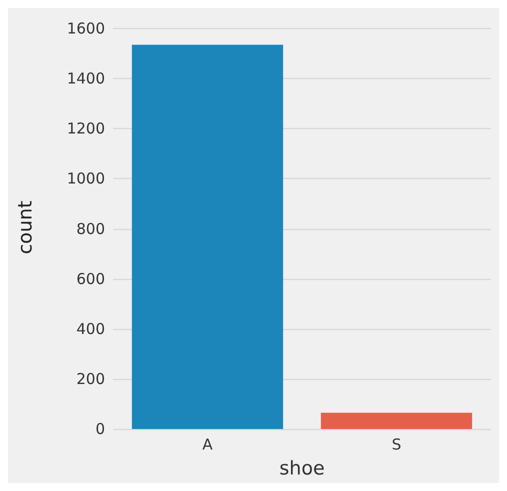  I want to click on y-tick-label: 800, so click(90, 229).